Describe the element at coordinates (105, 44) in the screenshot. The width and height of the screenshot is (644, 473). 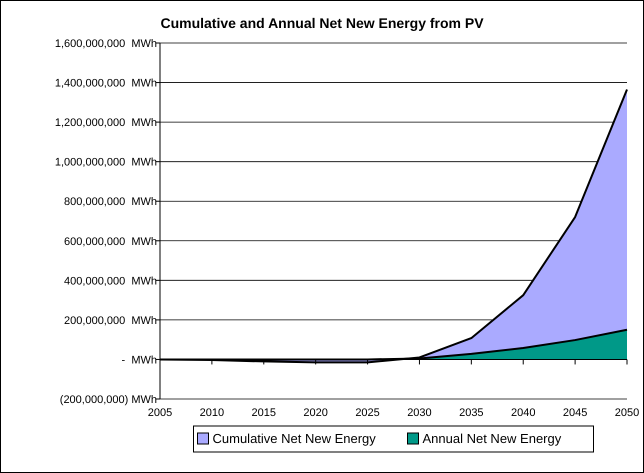
I see `y-tick-label: 1,600,000,000 MWh` at that location.